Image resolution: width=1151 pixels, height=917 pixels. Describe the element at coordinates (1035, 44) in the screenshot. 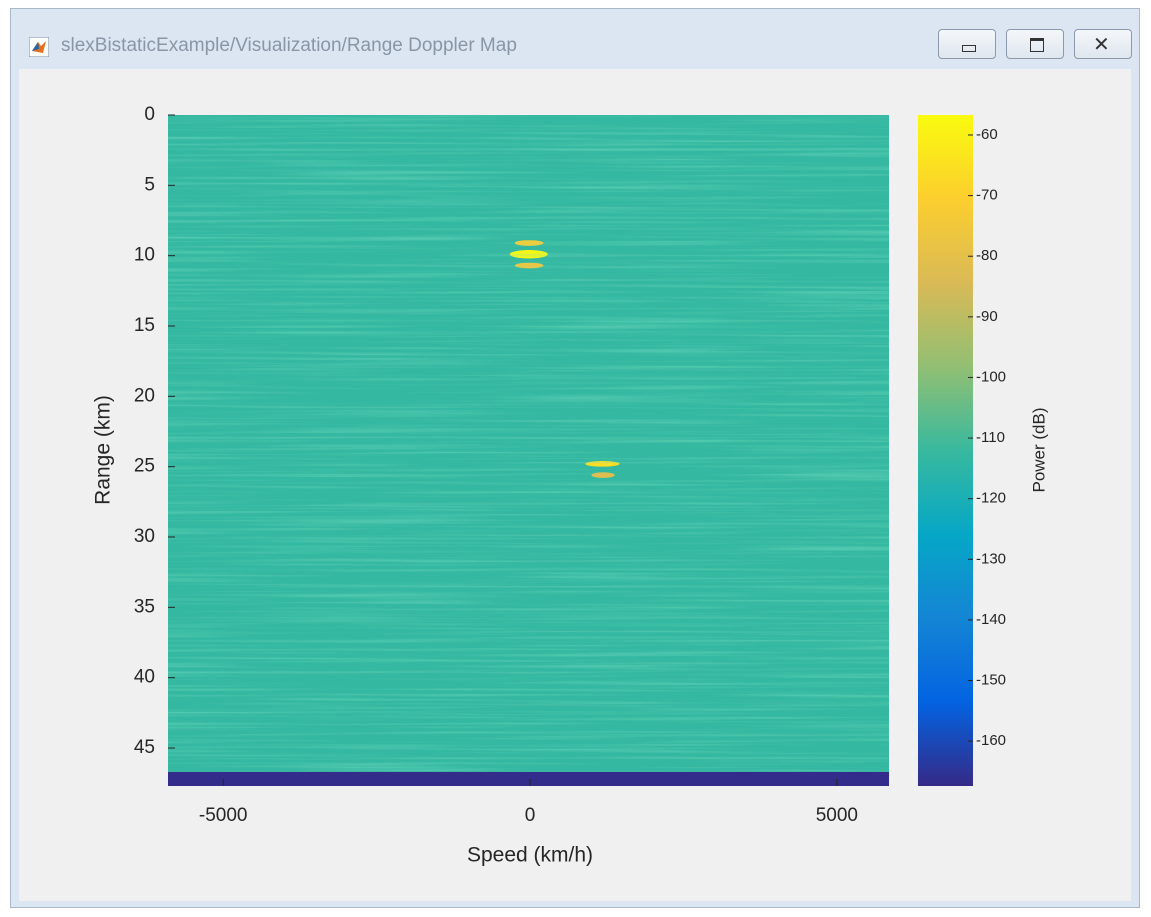

I see `maximize-button` at that location.